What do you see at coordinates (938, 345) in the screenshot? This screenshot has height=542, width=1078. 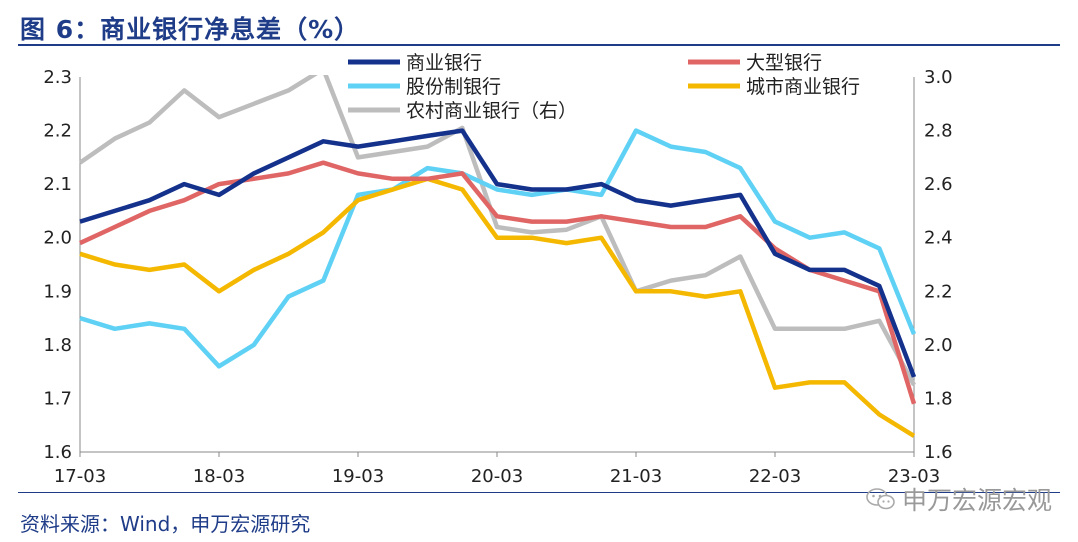 I see `y-right-tick-label: 2.0` at bounding box center [938, 345].